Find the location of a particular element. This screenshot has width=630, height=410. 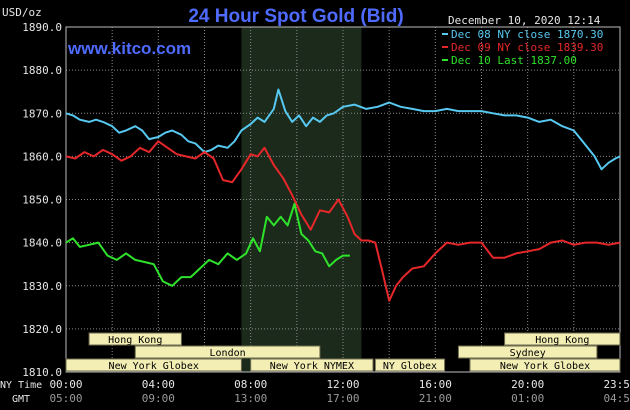

gmt-axis-label: GMT is located at coordinates (21, 399).